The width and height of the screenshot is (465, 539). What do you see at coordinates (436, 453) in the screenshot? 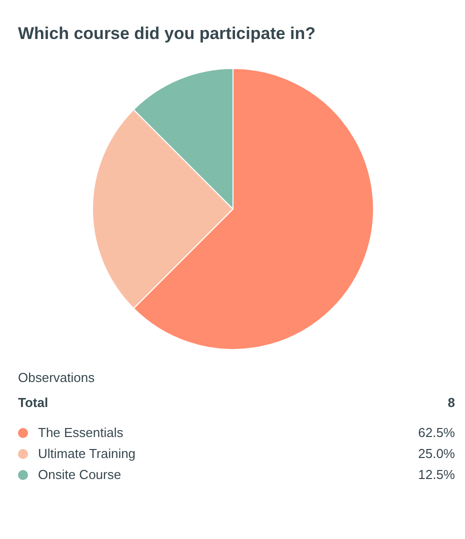
I see `data-label: 25.0%` at bounding box center [436, 453].